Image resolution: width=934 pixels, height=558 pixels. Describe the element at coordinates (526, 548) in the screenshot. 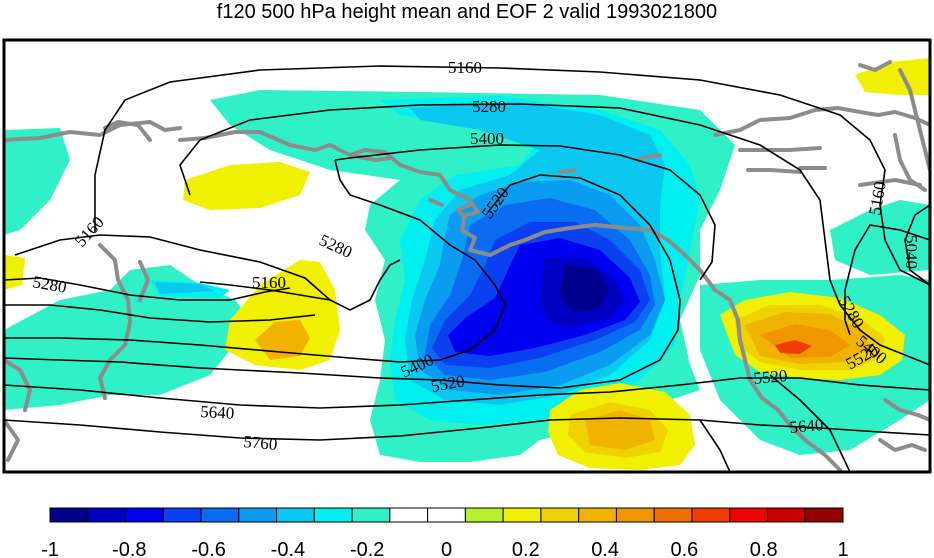

I see `colorbar-tick-label: 0.2` at that location.